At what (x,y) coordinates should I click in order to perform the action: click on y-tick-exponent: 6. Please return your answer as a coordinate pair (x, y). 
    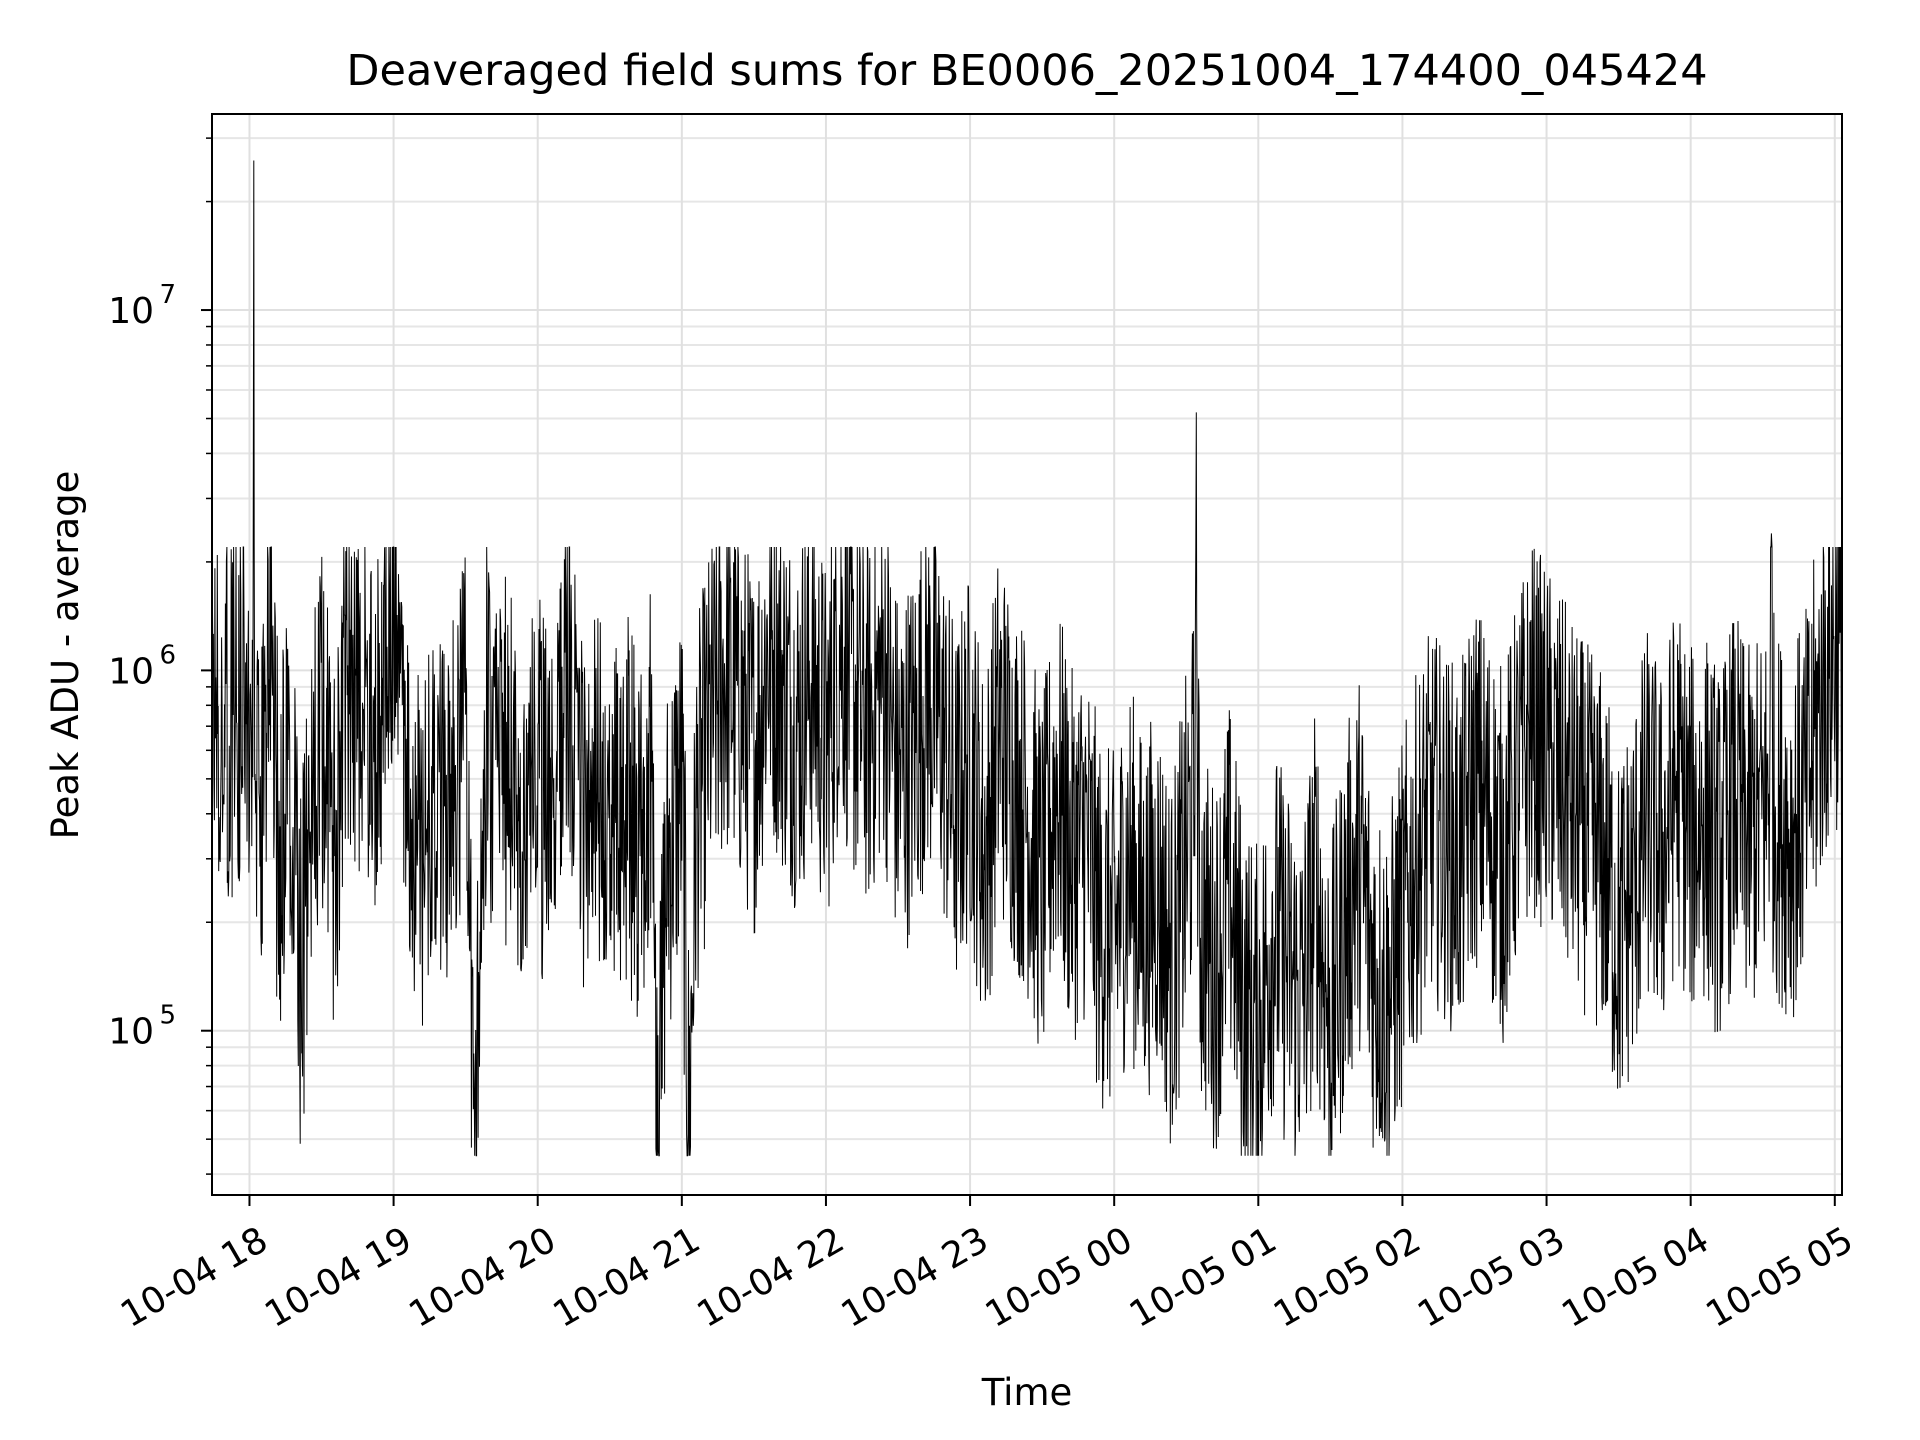
    Looking at the image, I should click on (167, 655).